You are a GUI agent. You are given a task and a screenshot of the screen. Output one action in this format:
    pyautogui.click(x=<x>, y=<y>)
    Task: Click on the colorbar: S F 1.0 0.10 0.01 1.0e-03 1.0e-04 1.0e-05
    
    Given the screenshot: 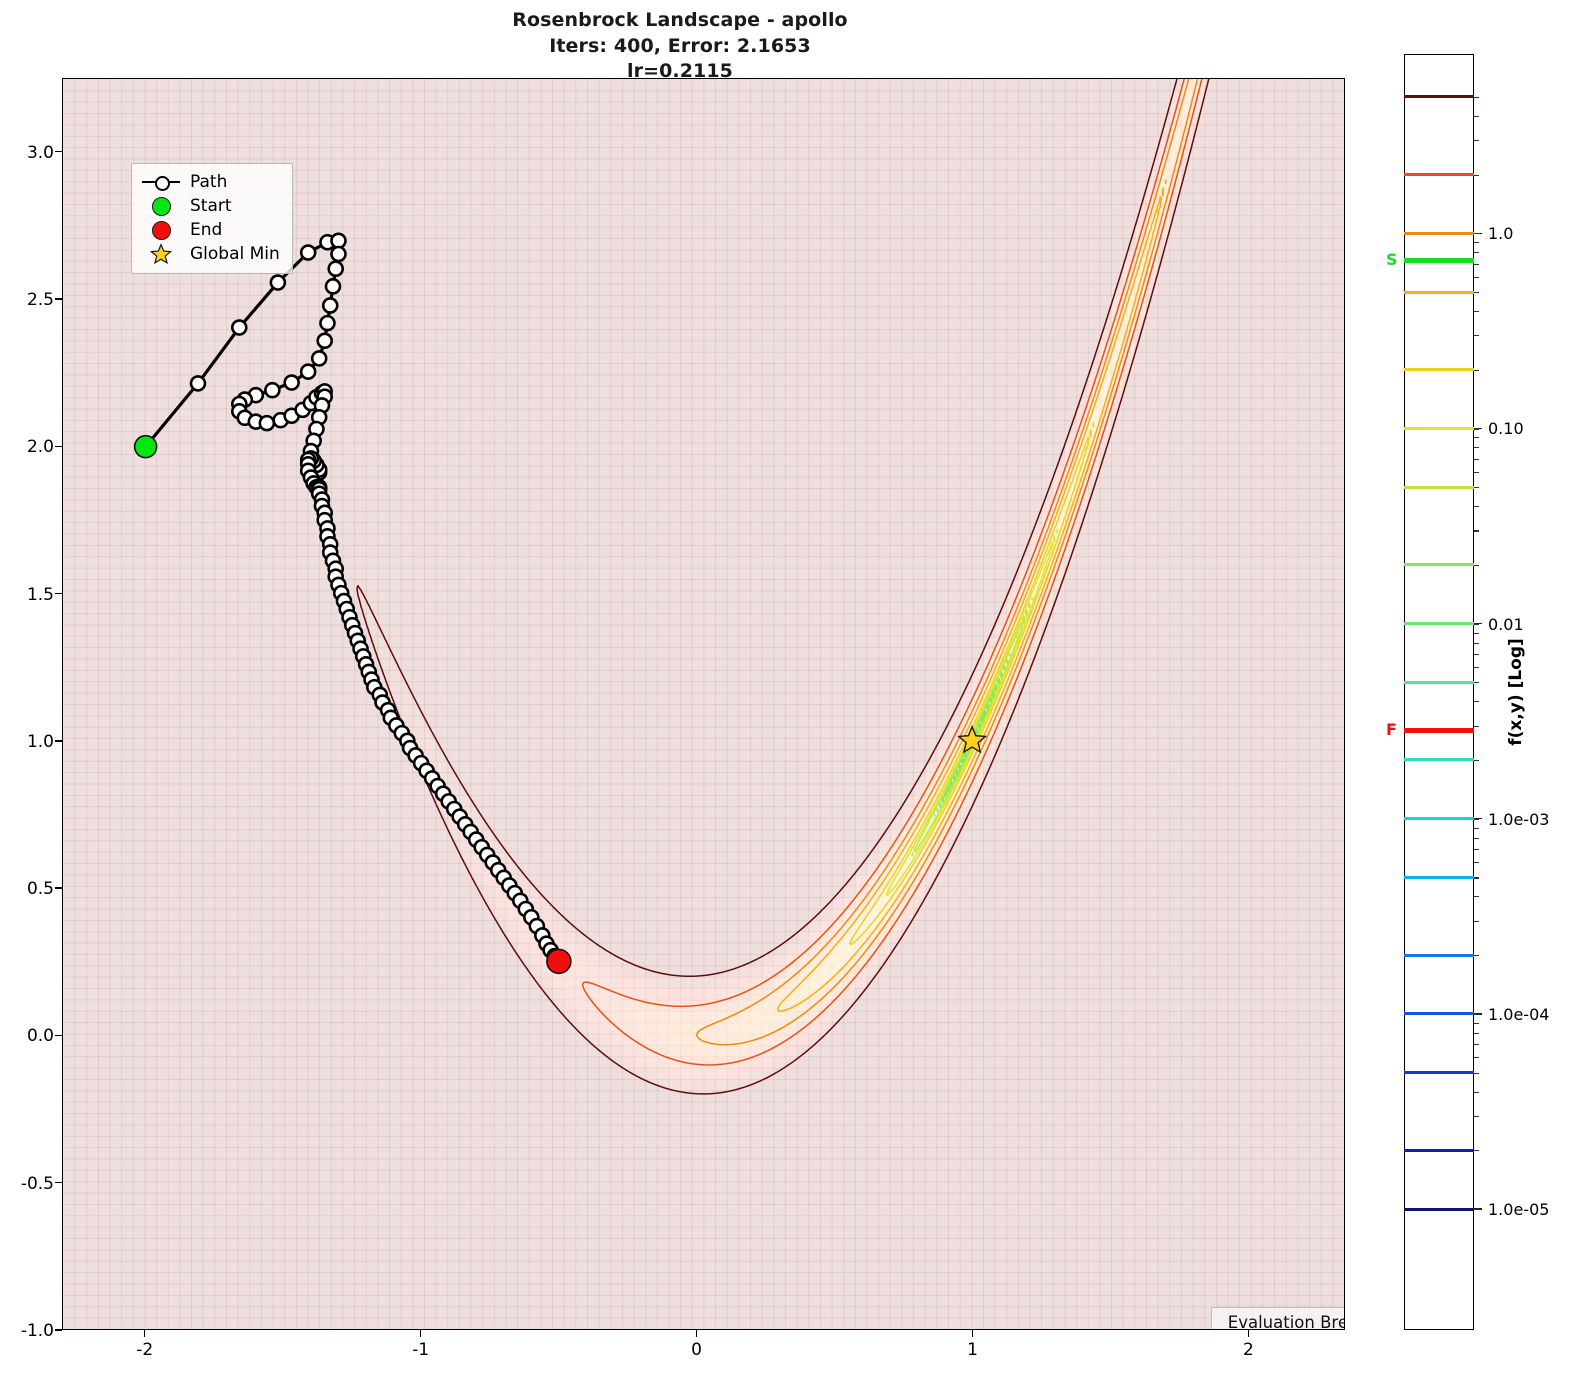 What is the action you would take?
    pyautogui.click(x=1467, y=692)
    